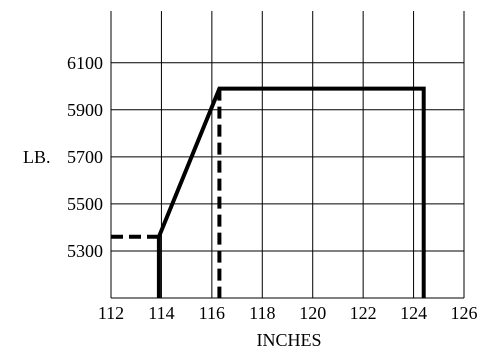 This screenshot has width=488, height=356. What do you see at coordinates (212, 313) in the screenshot?
I see `x-tick-label: 116` at bounding box center [212, 313].